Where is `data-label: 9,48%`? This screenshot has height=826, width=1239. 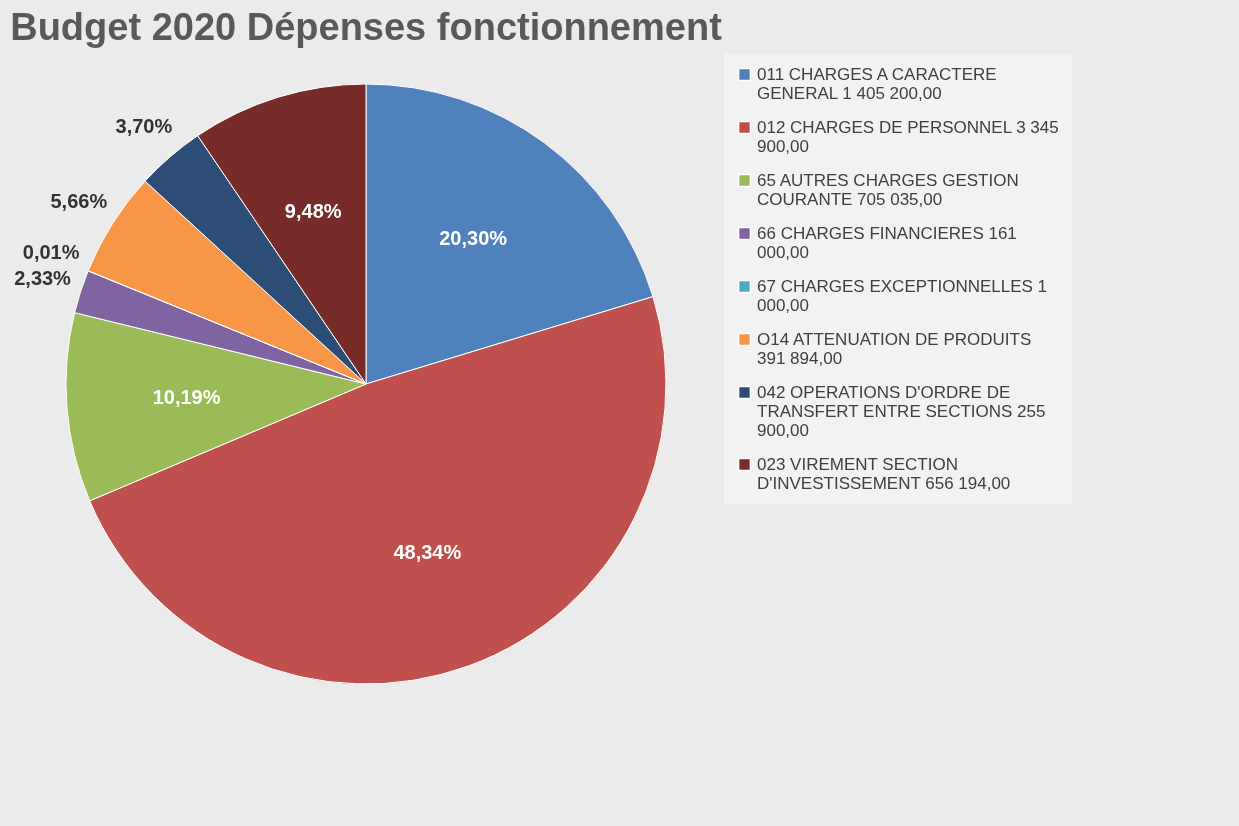 data-label: 9,48% is located at coordinates (313, 210).